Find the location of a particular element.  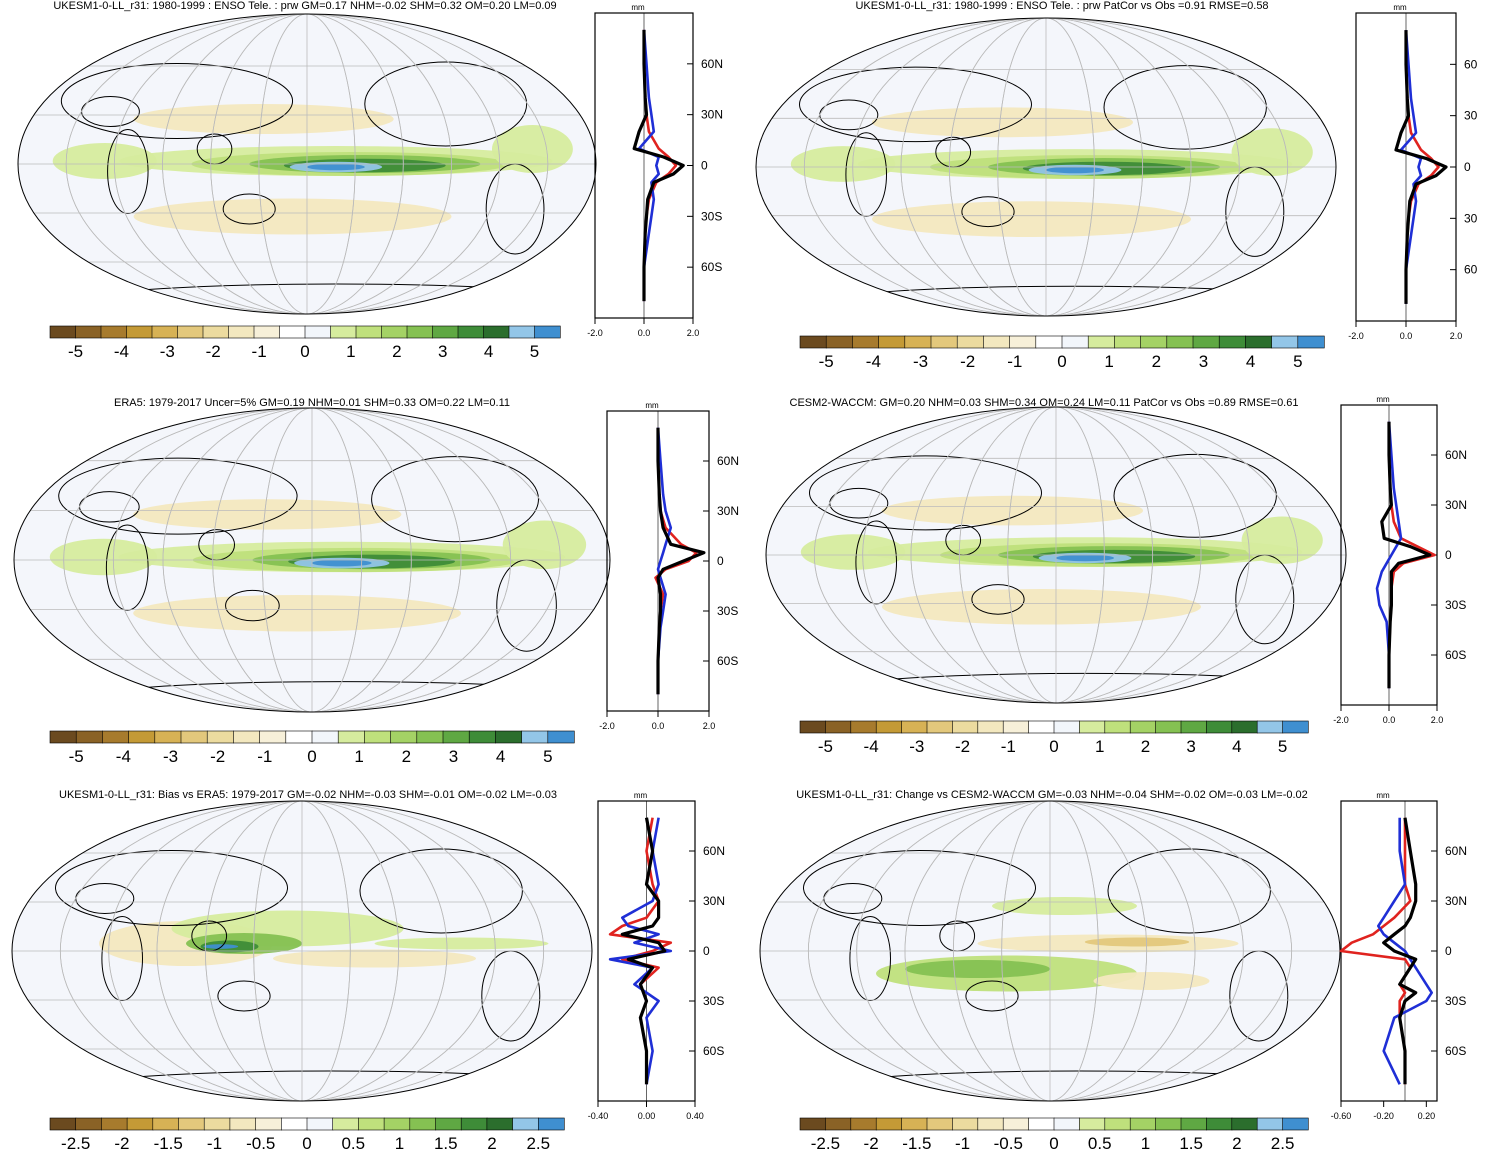

zonal-mean-plot: mm 60N 30N 0 30S 60S -2.0 0.0 2.0 is located at coordinates (669, 566).